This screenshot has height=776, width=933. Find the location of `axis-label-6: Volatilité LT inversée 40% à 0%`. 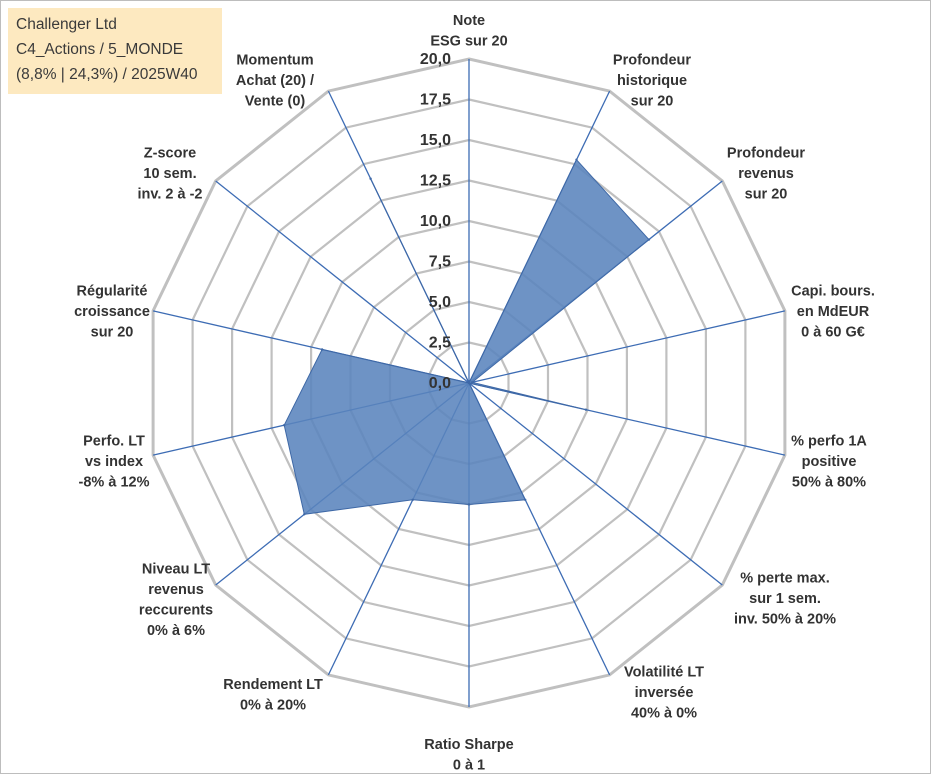

axis-label-6: Volatilité LT inversée 40% à 0% is located at coordinates (664, 693).